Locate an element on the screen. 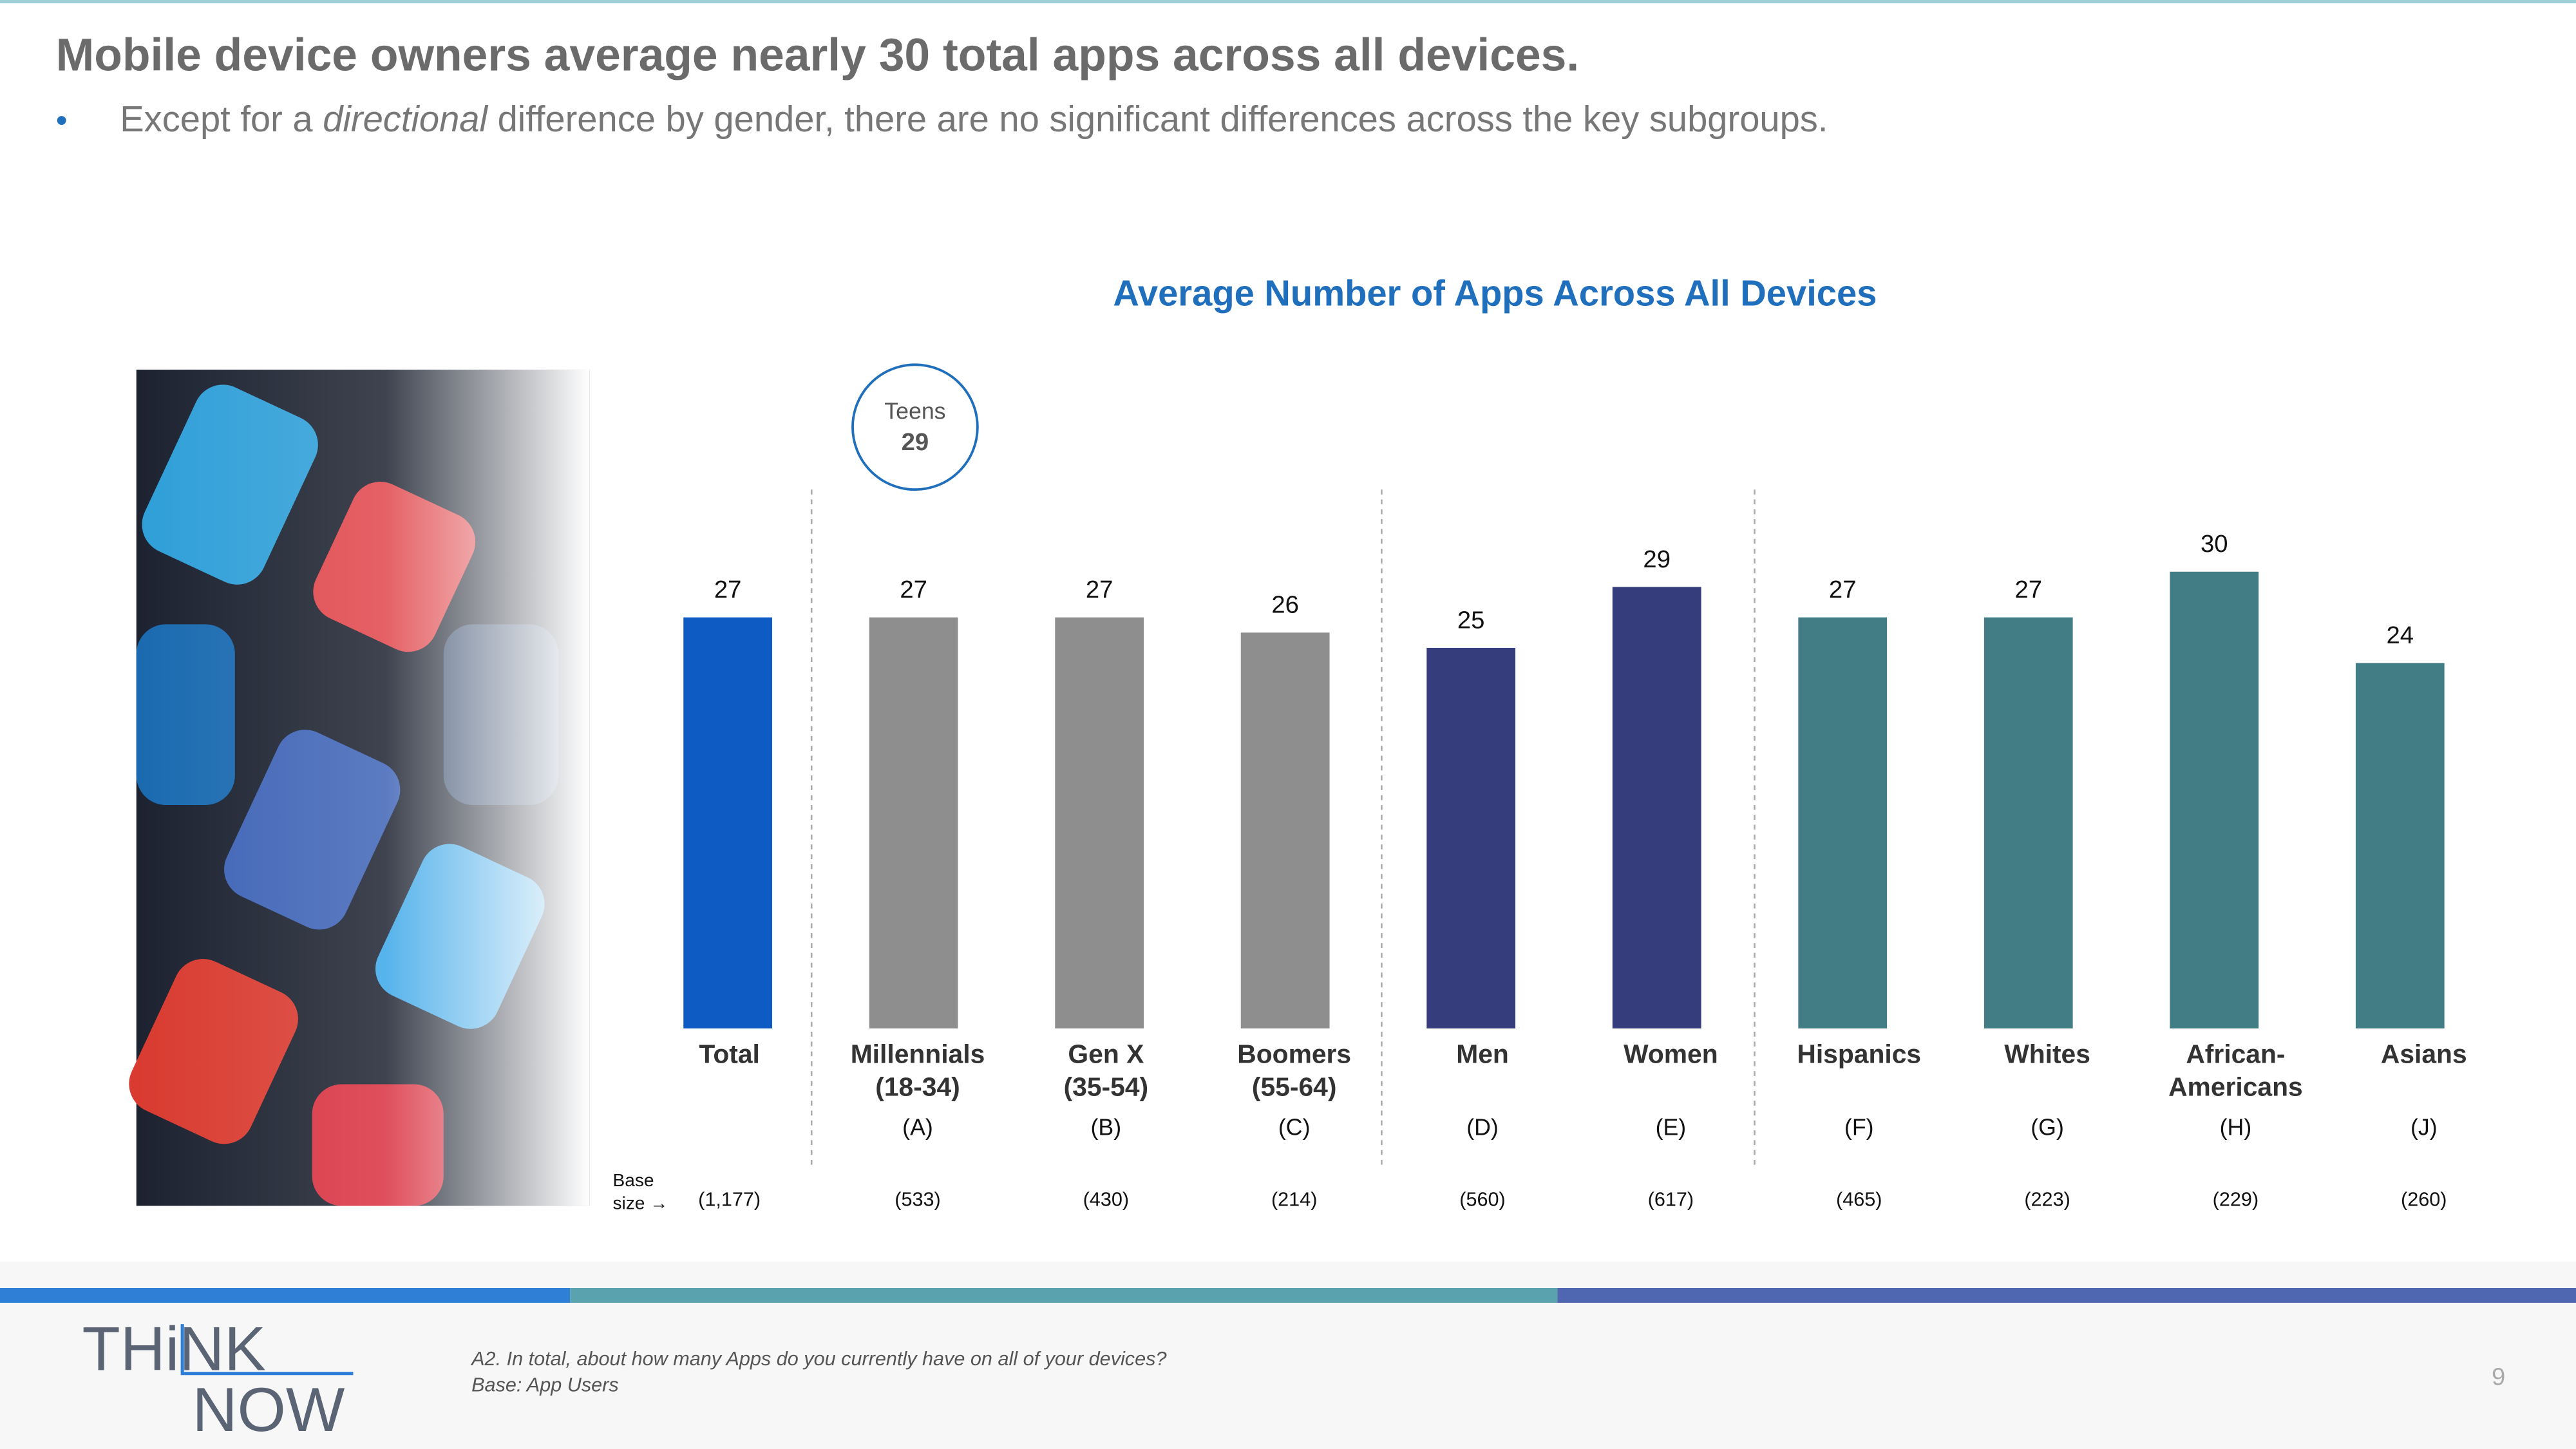 Image resolution: width=2576 pixels, height=1449 pixels. base-size: (229) is located at coordinates (2236, 1199).